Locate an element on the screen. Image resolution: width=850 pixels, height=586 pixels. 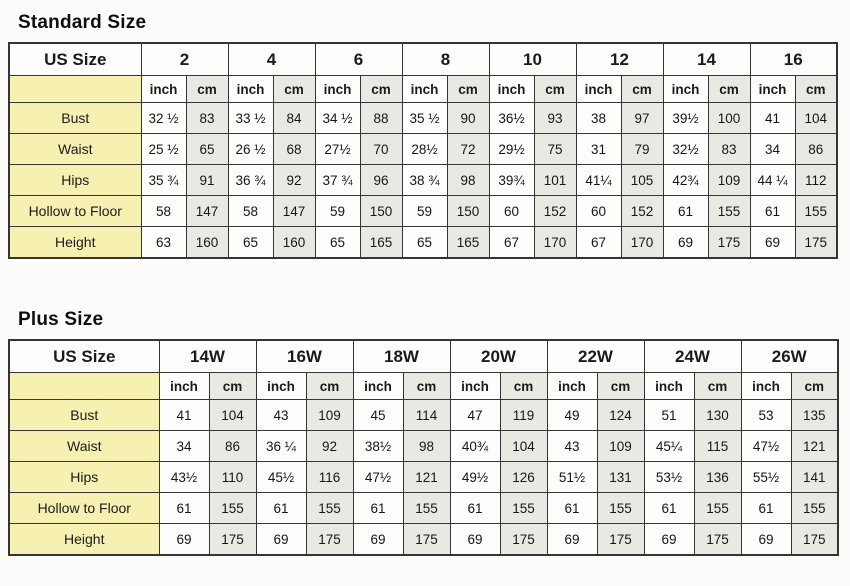
measurement-value-inch: 40¾ is located at coordinates (475, 446).